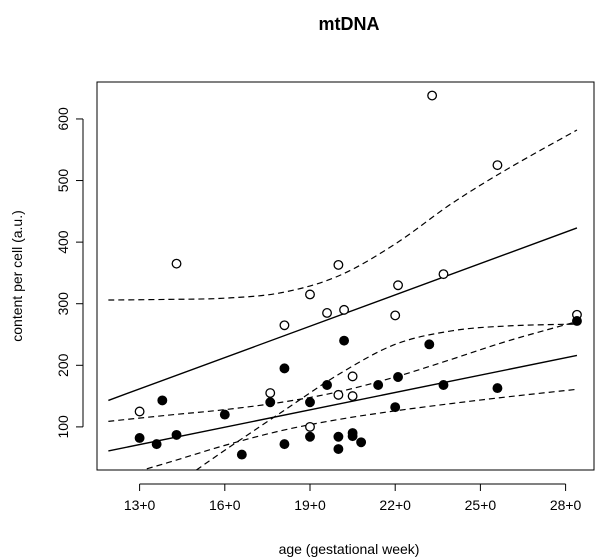 This screenshot has height=560, width=600. I want to click on filled-ci-lower, so click(359, 429).